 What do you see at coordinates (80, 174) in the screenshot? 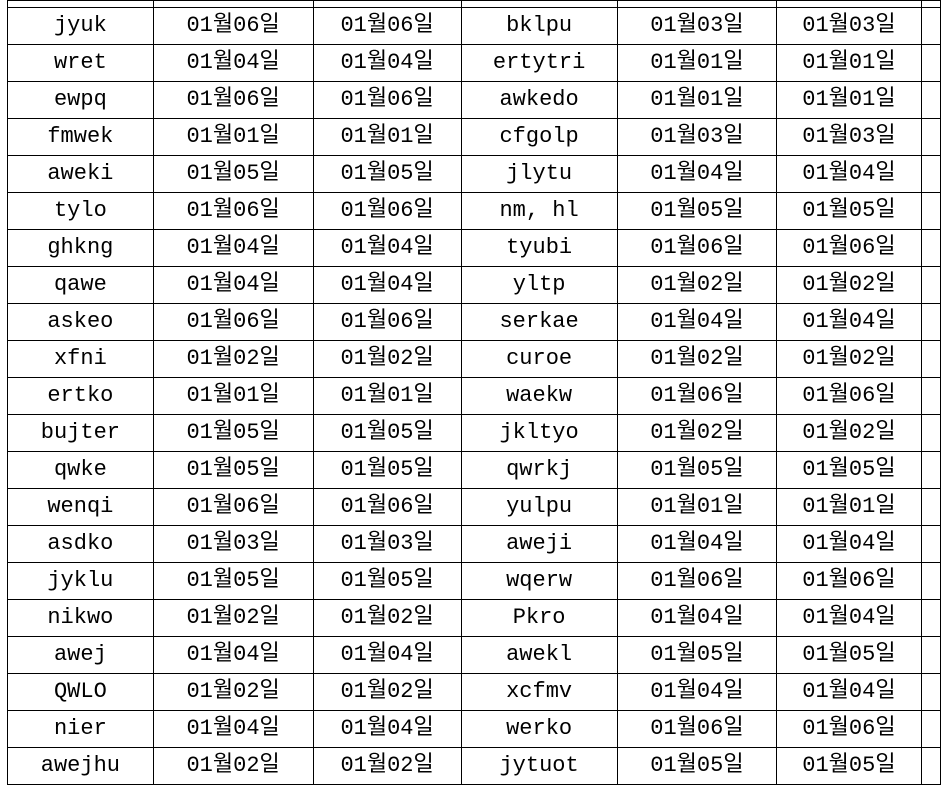
I see `name-cell: aweki` at bounding box center [80, 174].